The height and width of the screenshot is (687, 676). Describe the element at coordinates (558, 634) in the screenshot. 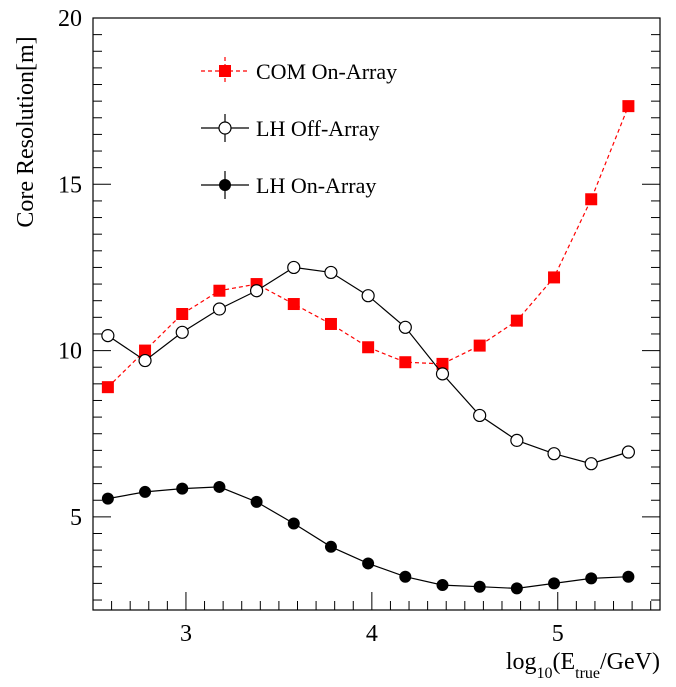

I see `x-tick-label: 5` at that location.